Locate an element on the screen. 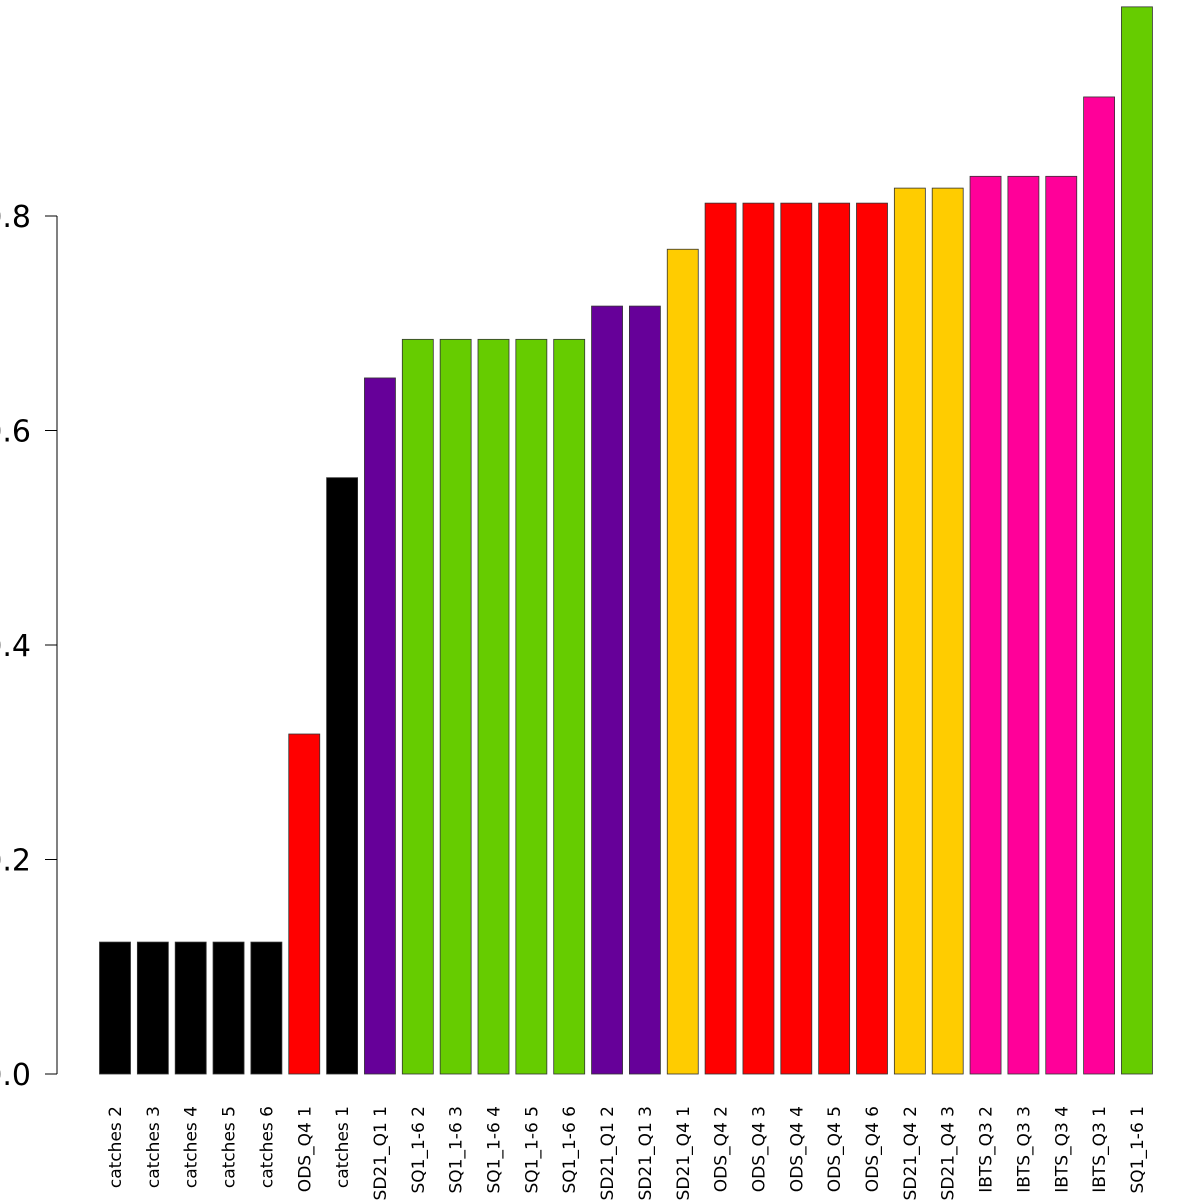 This screenshot has height=1200, width=1200. x-category-label: ODS_Q4 2 is located at coordinates (722, 1149).